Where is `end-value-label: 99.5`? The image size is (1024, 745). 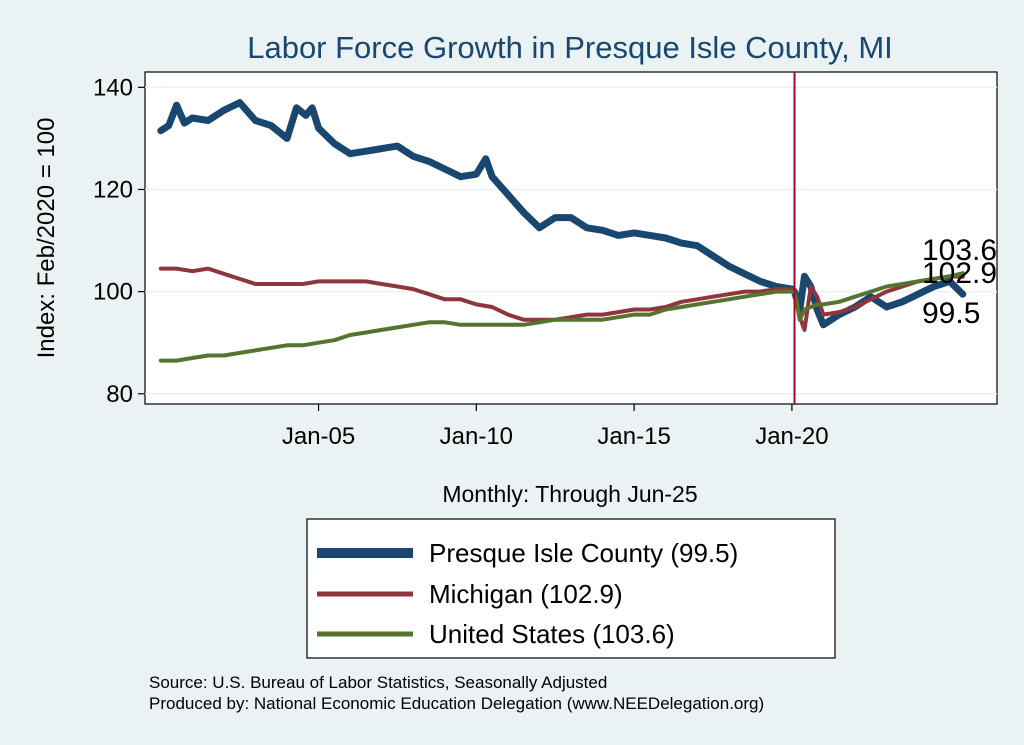 end-value-label: 99.5 is located at coordinates (951, 313).